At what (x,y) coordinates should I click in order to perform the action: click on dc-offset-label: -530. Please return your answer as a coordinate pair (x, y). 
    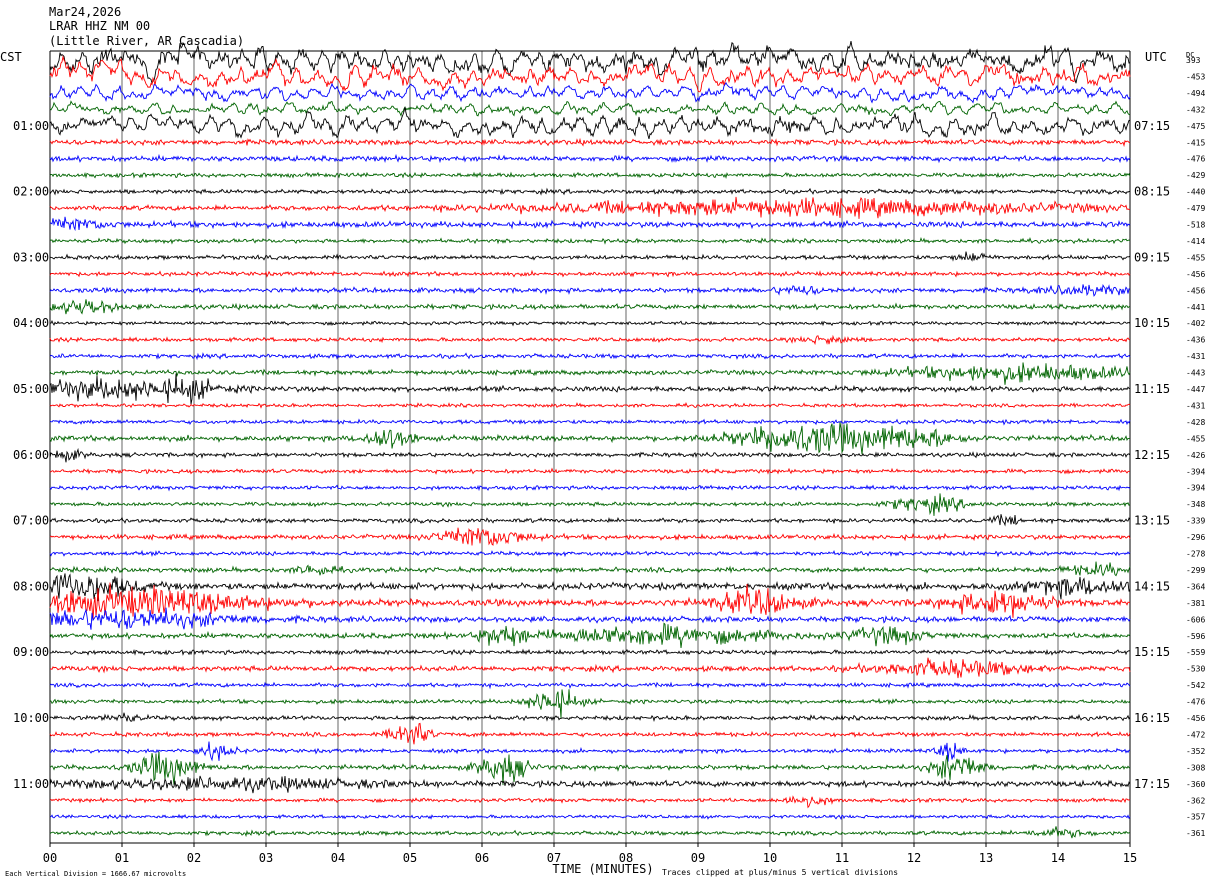
    Looking at the image, I should click on (1195, 669).